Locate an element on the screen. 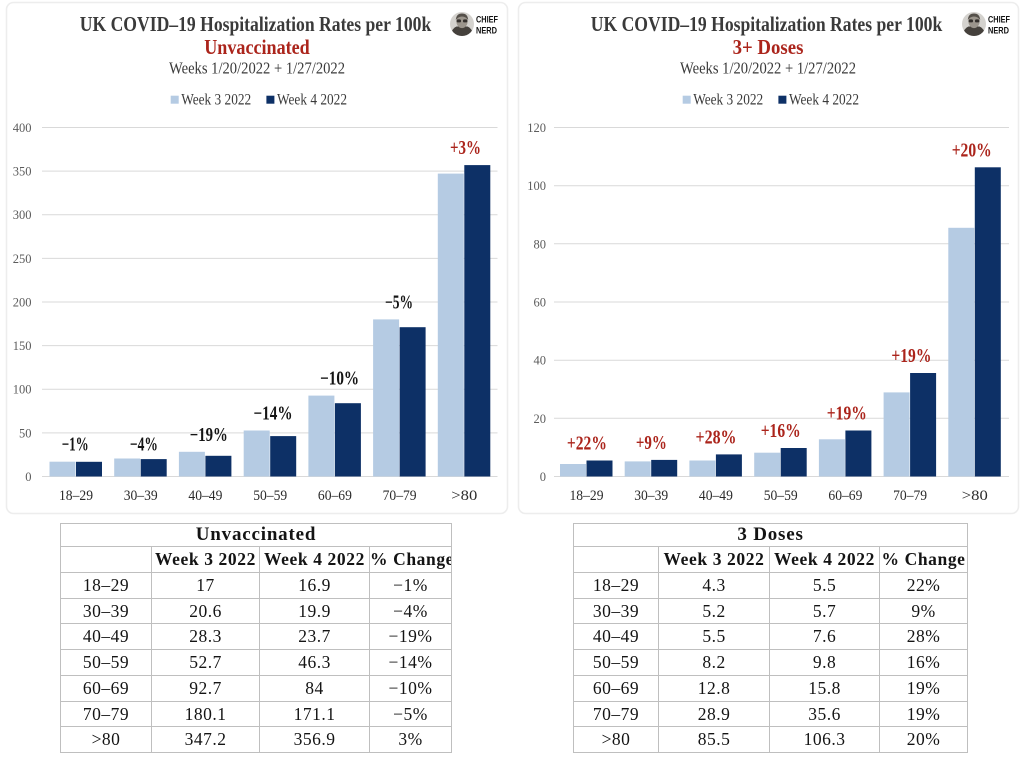 The height and width of the screenshot is (765, 1024). svg-text: +28% is located at coordinates (716, 437).